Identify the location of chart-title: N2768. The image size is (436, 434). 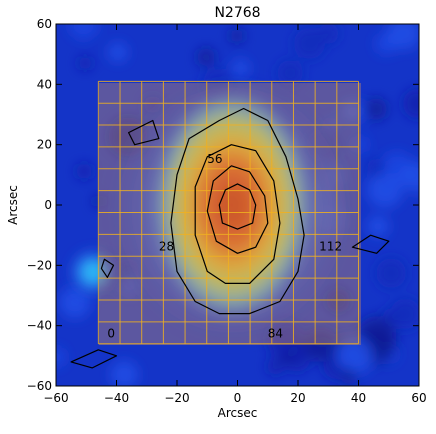
(237, 13).